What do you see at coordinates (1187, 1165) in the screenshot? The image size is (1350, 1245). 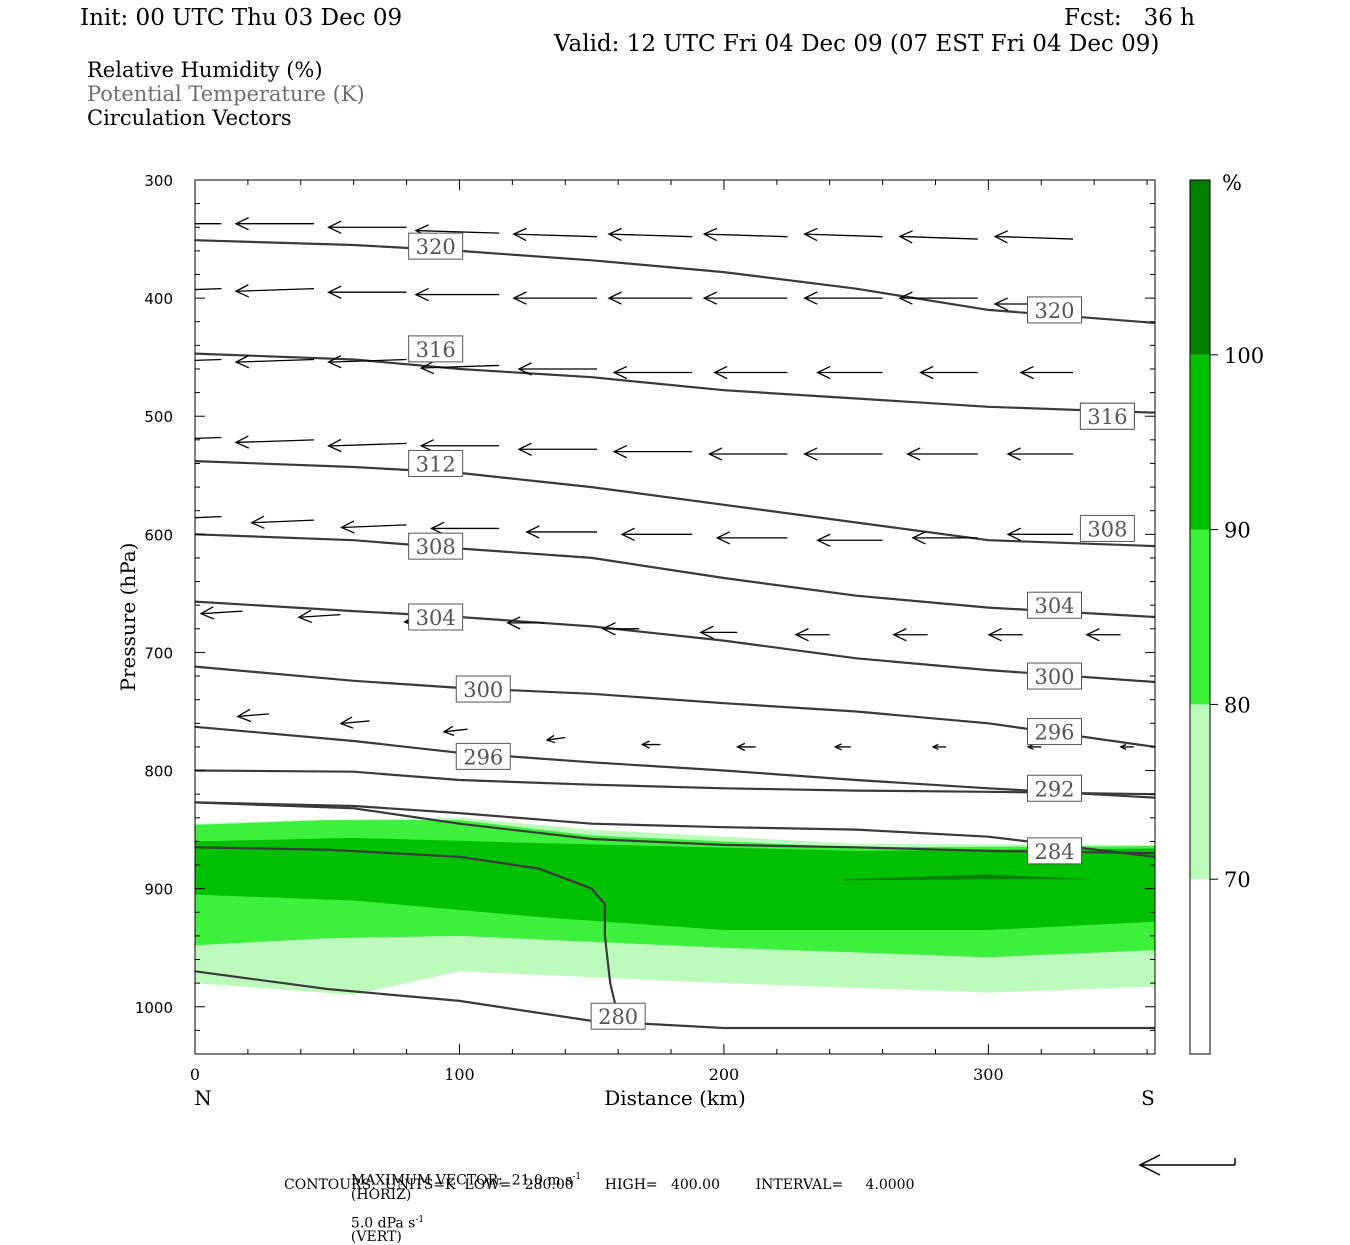 I see `reference-vector` at bounding box center [1187, 1165].